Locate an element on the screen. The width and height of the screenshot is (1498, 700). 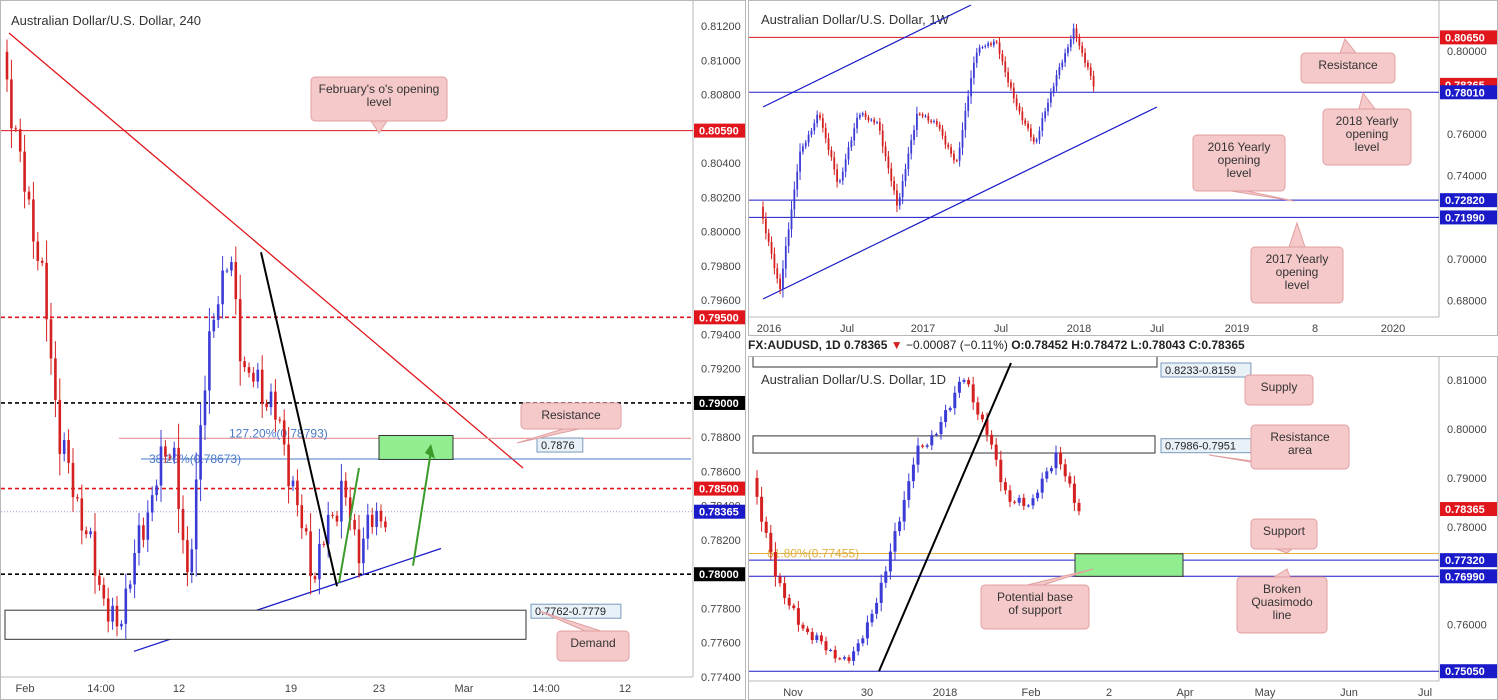
supply-callout-text: Supply is located at coordinates (1279, 387).